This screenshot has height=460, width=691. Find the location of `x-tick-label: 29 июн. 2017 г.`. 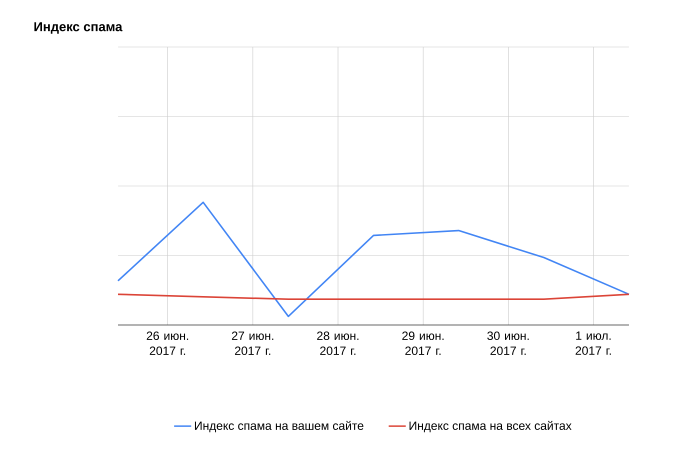

x-tick-label: 29 июн. 2017 г. is located at coordinates (423, 344).